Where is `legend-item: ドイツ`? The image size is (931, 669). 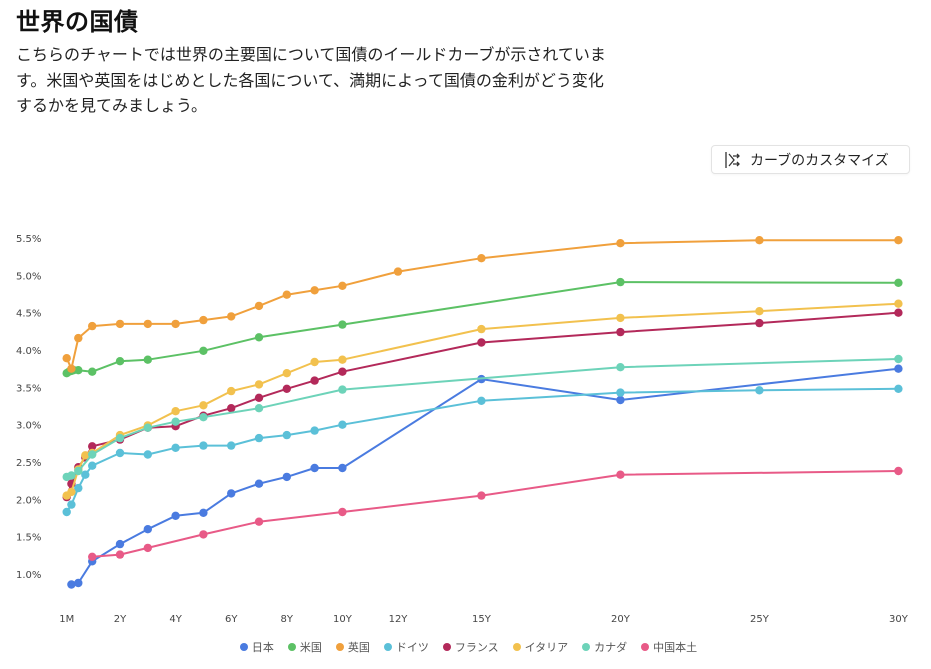
legend-item: ドイツ is located at coordinates (406, 647).